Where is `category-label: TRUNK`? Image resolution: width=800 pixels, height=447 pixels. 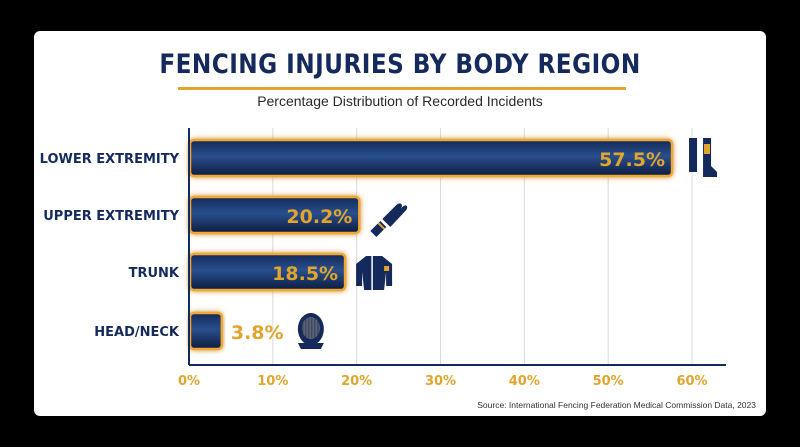
category-label: TRUNK is located at coordinates (154, 273).